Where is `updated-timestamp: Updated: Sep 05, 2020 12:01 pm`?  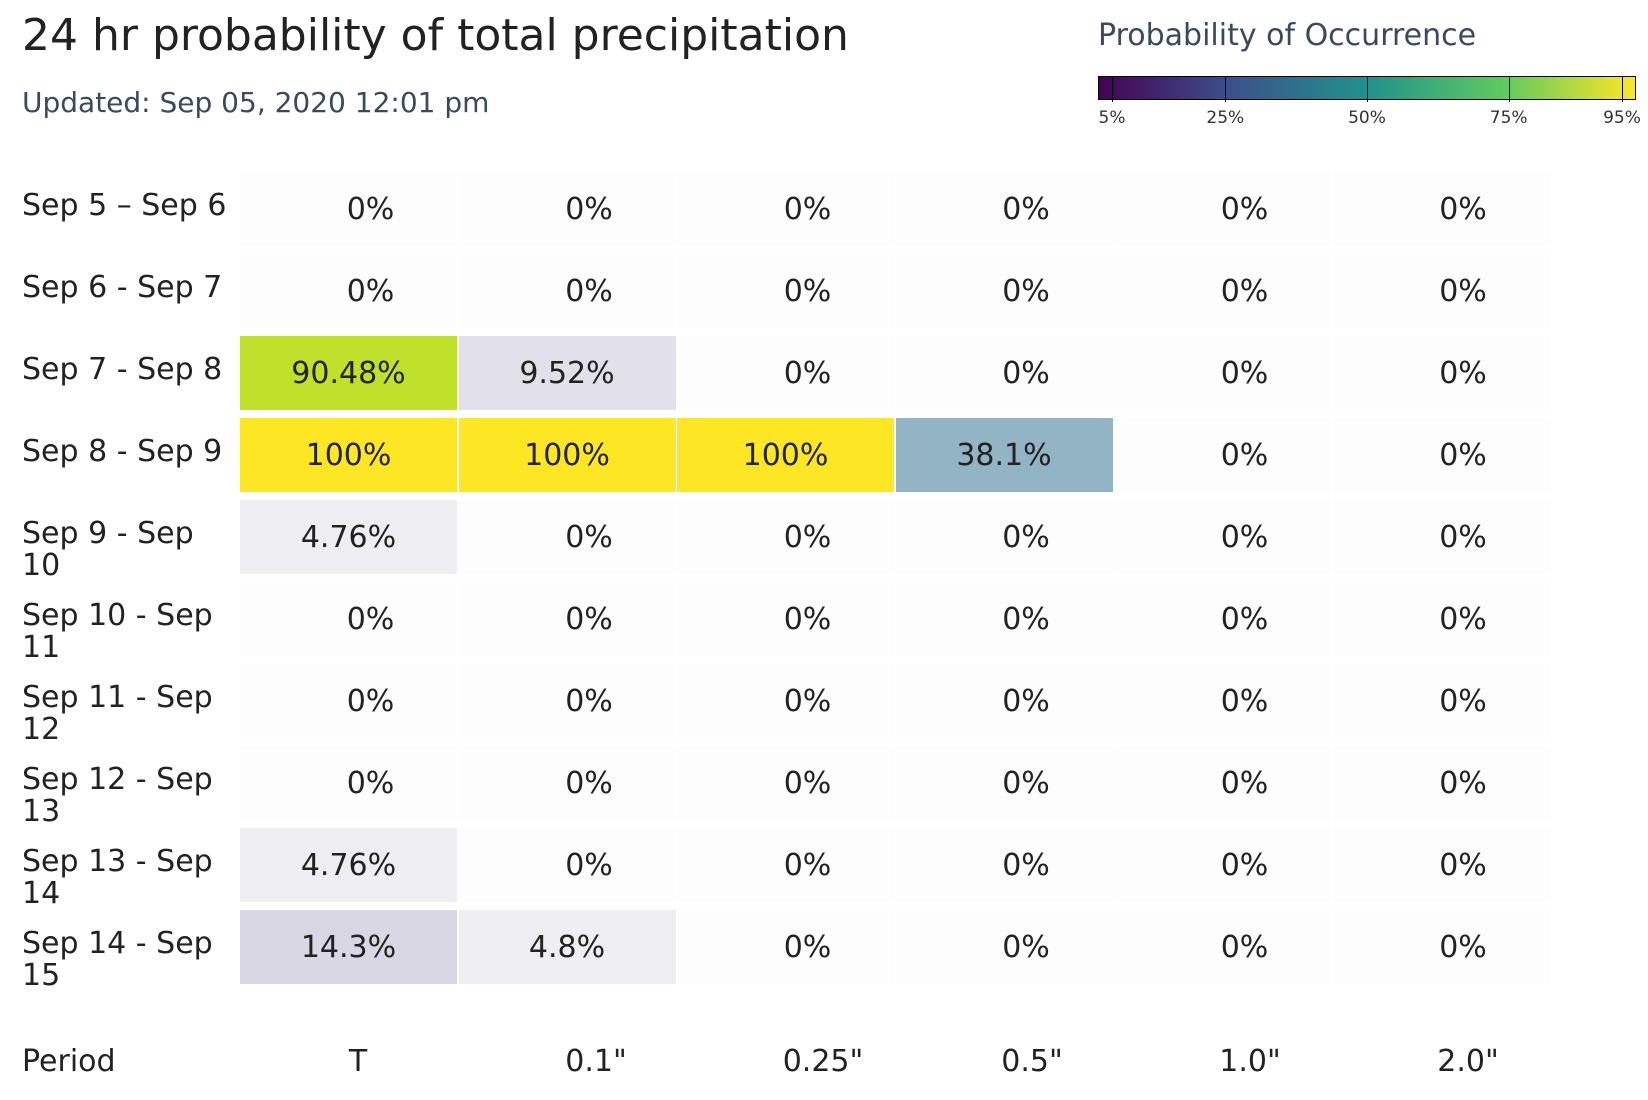
updated-timestamp: Updated: Sep 05, 2020 12:01 pm is located at coordinates (256, 102).